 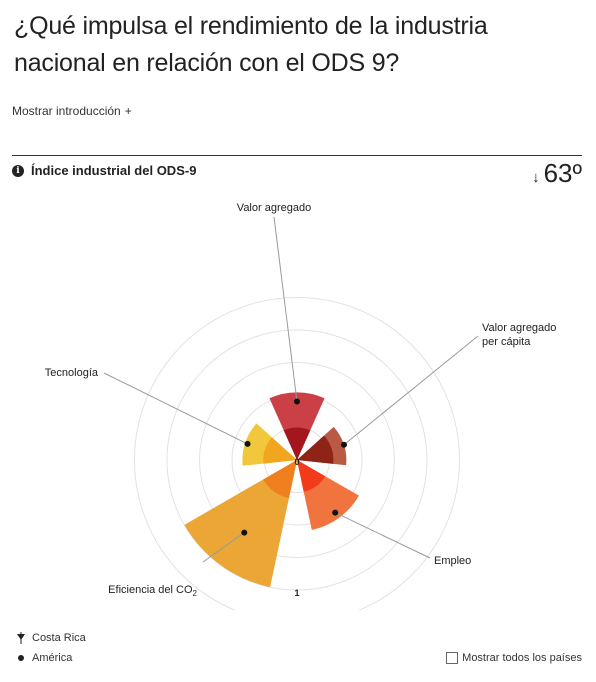 I want to click on down-arrow-icon: ↓, so click(x=536, y=177).